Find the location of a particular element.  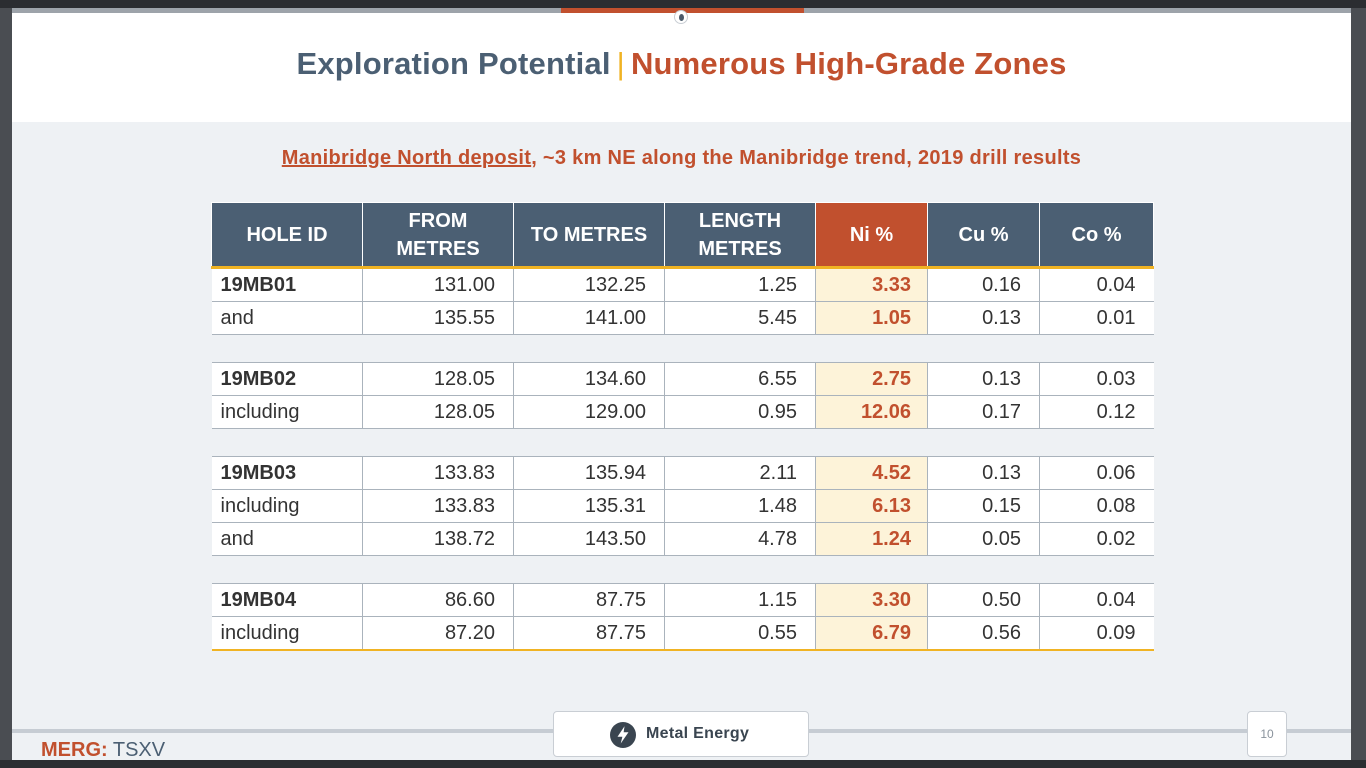

cell-ni: 3.33 is located at coordinates (871, 284).